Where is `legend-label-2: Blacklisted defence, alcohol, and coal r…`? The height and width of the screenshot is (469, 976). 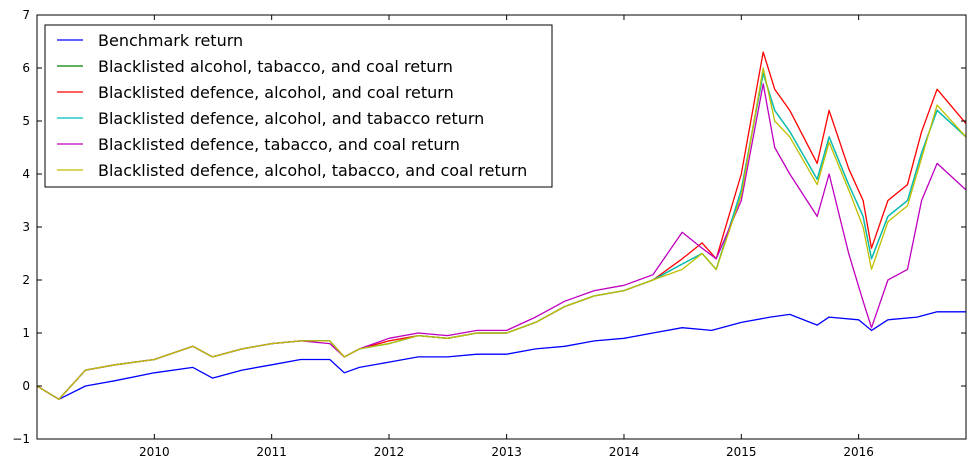
legend-label-2: Blacklisted defence, alcohol, and coal r… is located at coordinates (276, 92).